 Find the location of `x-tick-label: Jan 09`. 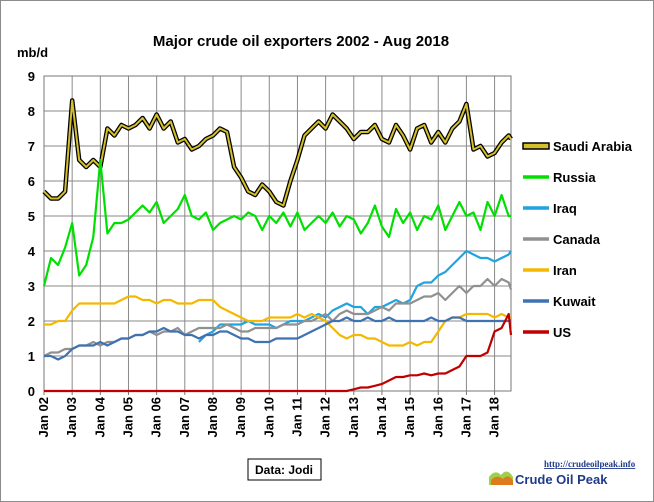

x-tick-label: Jan 09 is located at coordinates (240, 417).